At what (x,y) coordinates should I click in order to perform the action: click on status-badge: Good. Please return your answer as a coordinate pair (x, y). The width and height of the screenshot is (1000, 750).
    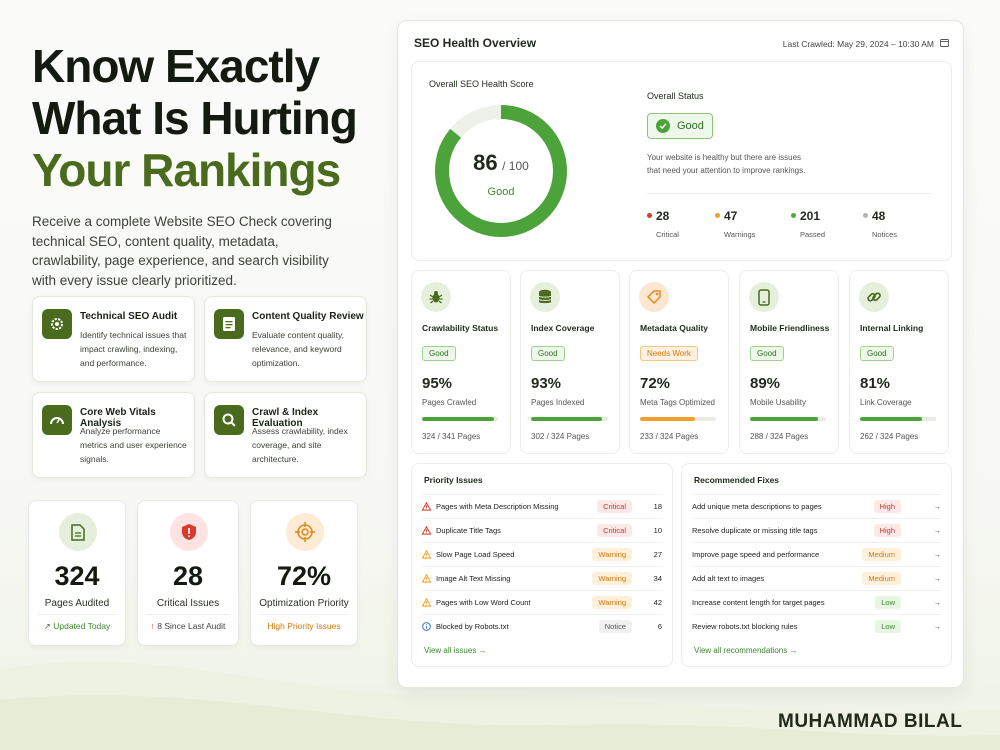
    Looking at the image, I should click on (680, 126).